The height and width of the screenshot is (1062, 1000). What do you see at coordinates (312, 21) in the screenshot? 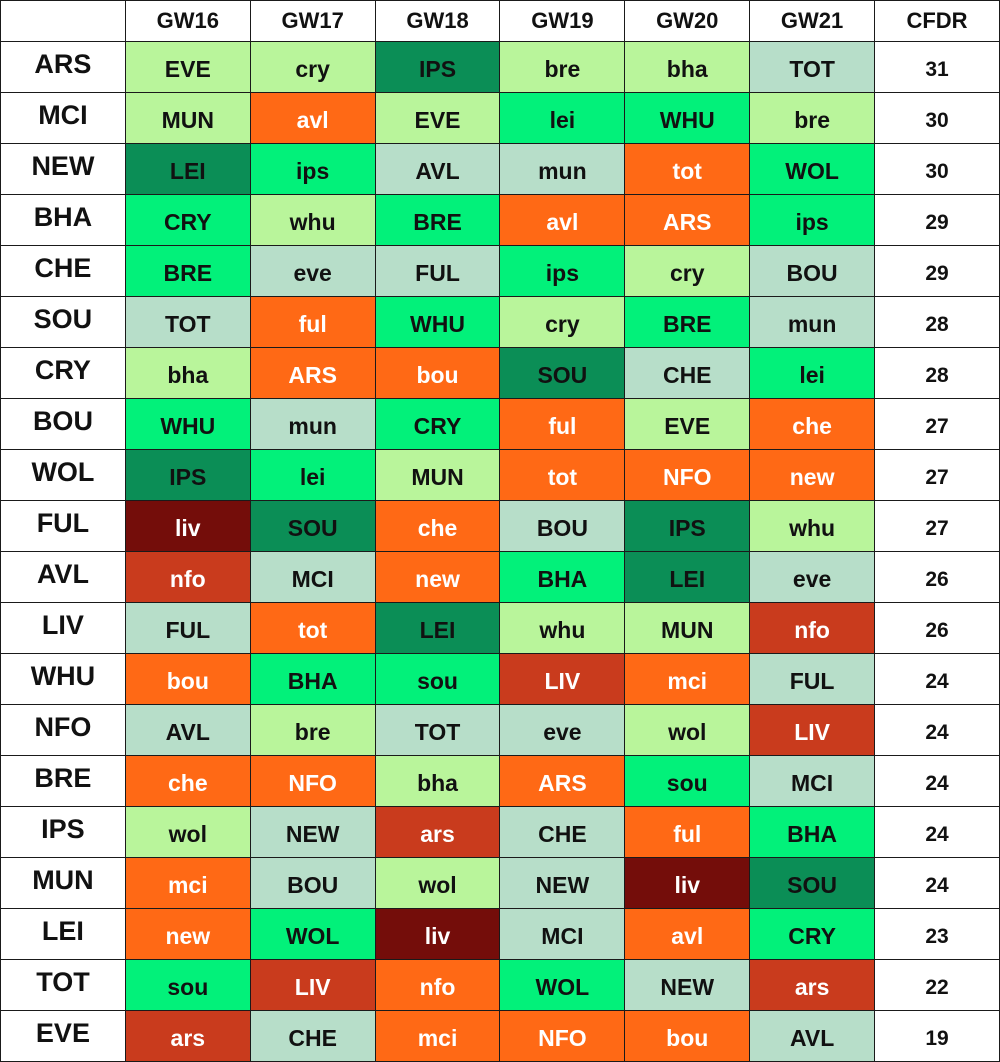
I see `header-gw17: GW17` at bounding box center [312, 21].